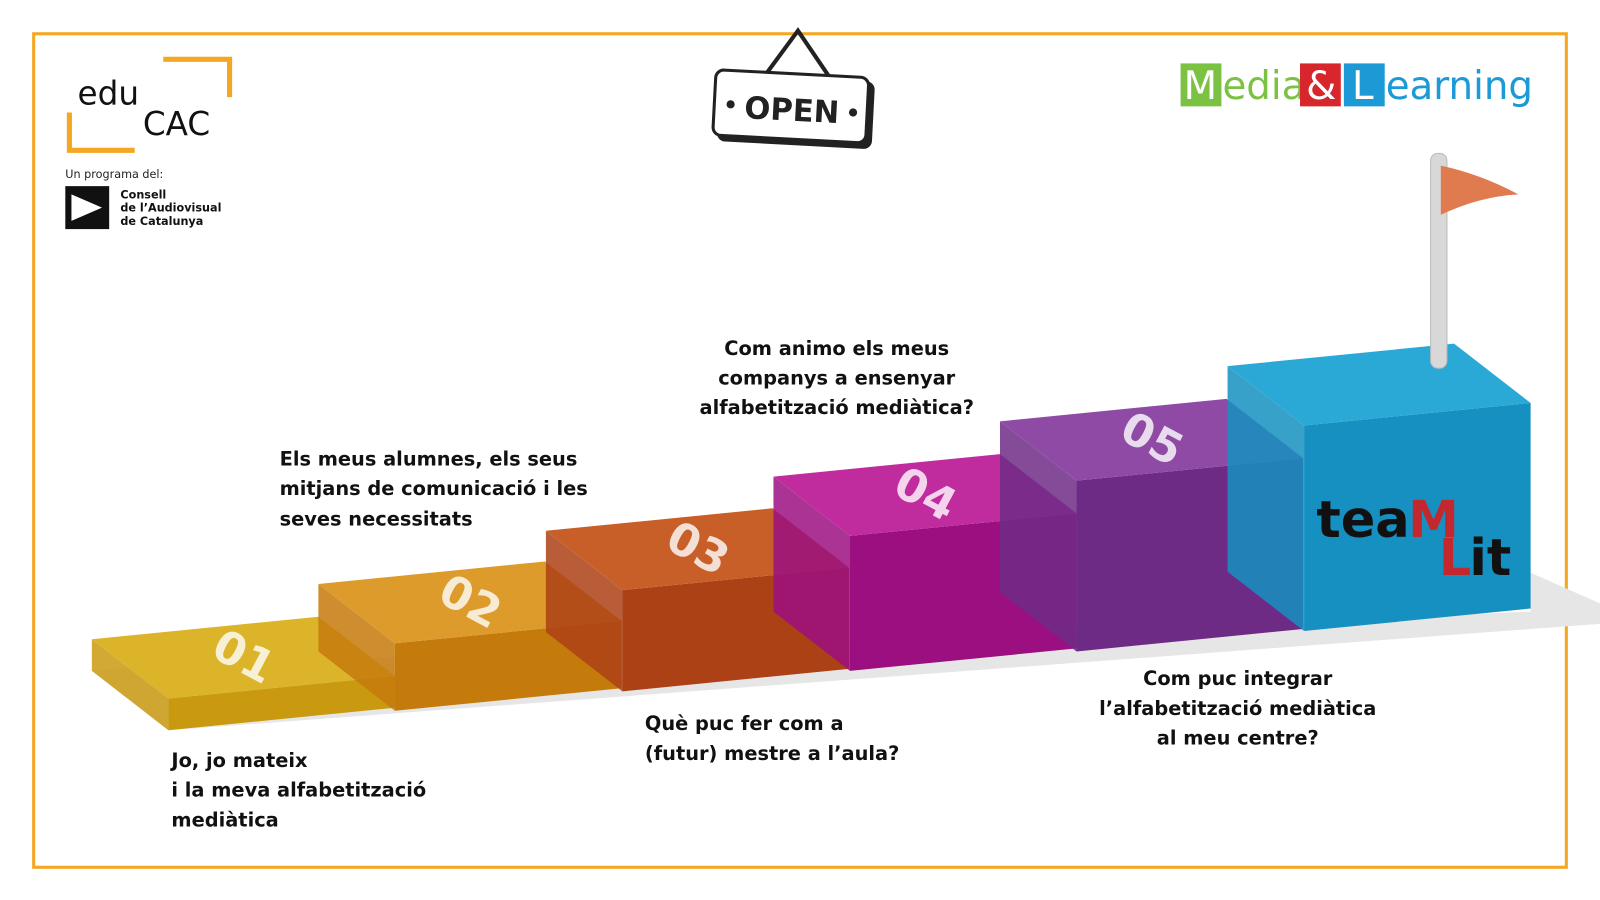 This screenshot has height=900, width=1600. Describe the element at coordinates (114, 174) in the screenshot. I see `logo-caption: Un programa del:` at that location.